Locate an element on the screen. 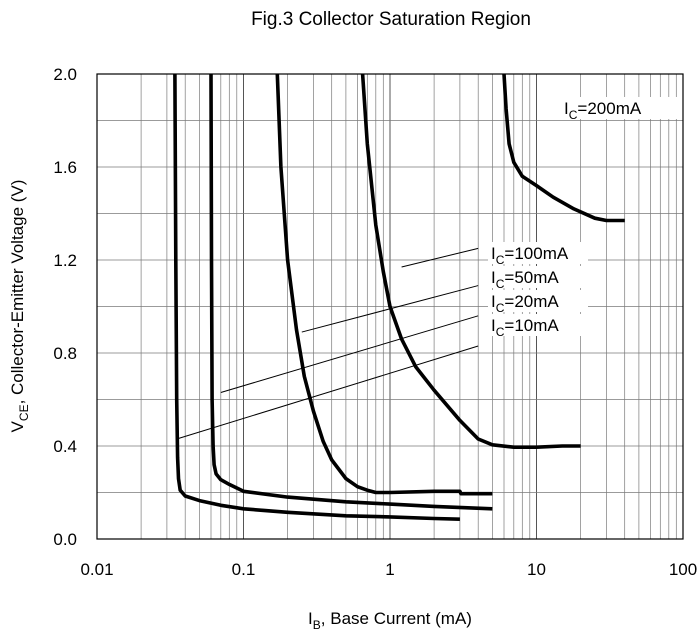 The image size is (700, 637). x-axis-label-subscript: B is located at coordinates (317, 625).